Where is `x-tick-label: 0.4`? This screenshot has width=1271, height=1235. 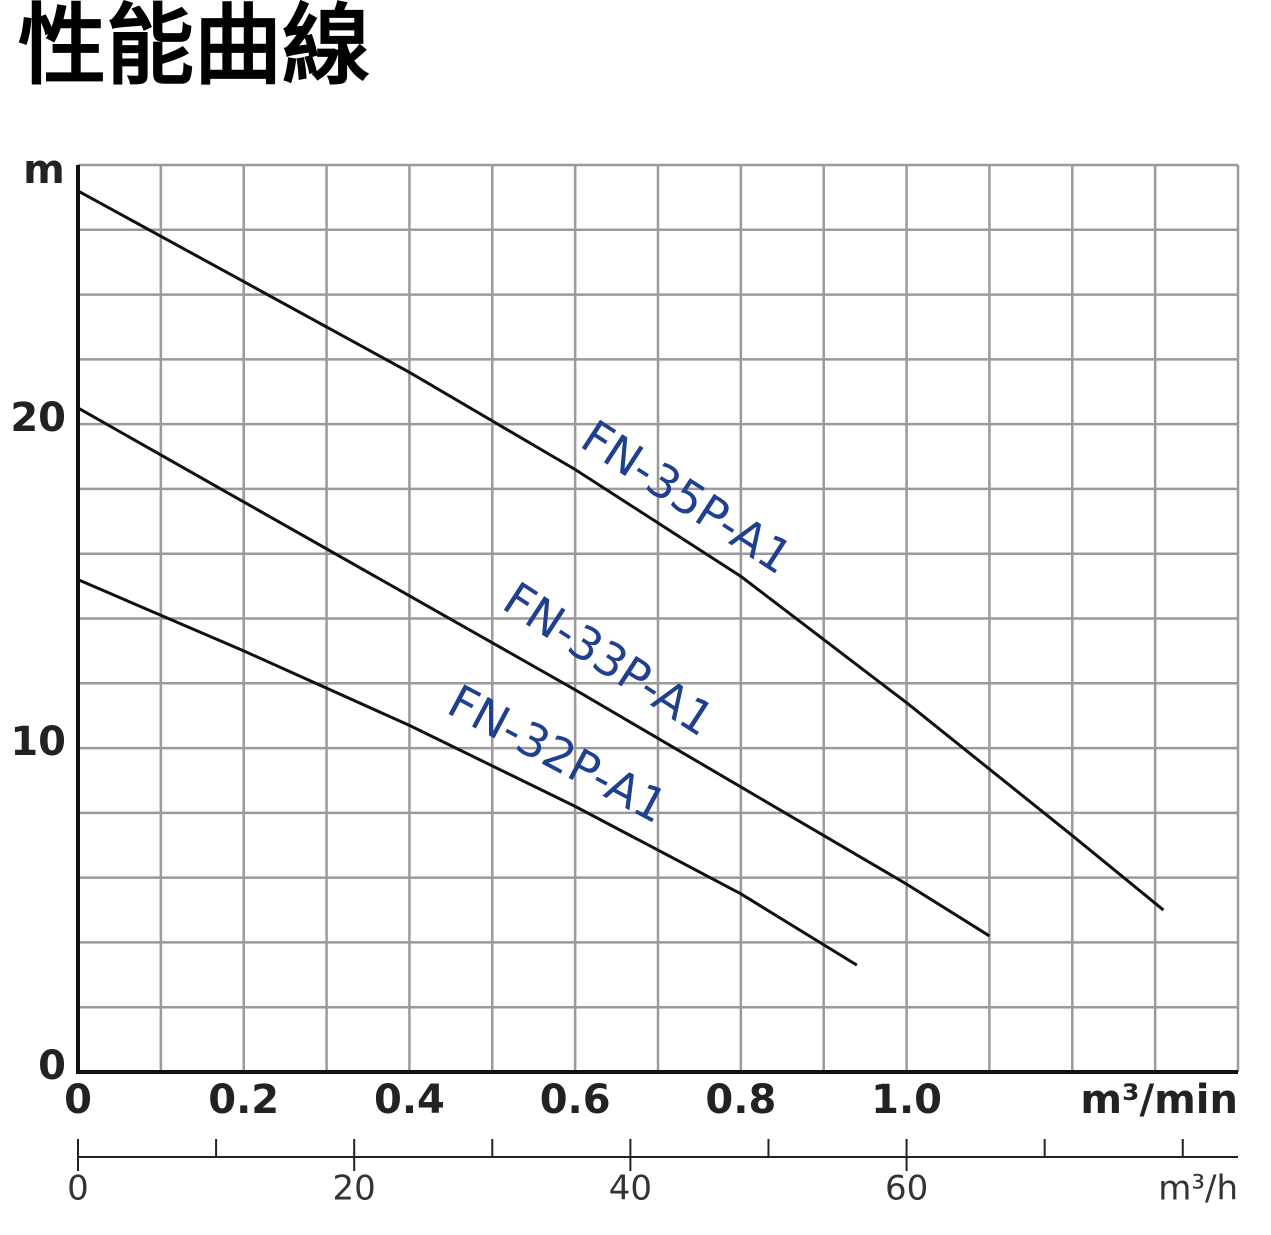 x-tick-label: 0.4 is located at coordinates (409, 1100).